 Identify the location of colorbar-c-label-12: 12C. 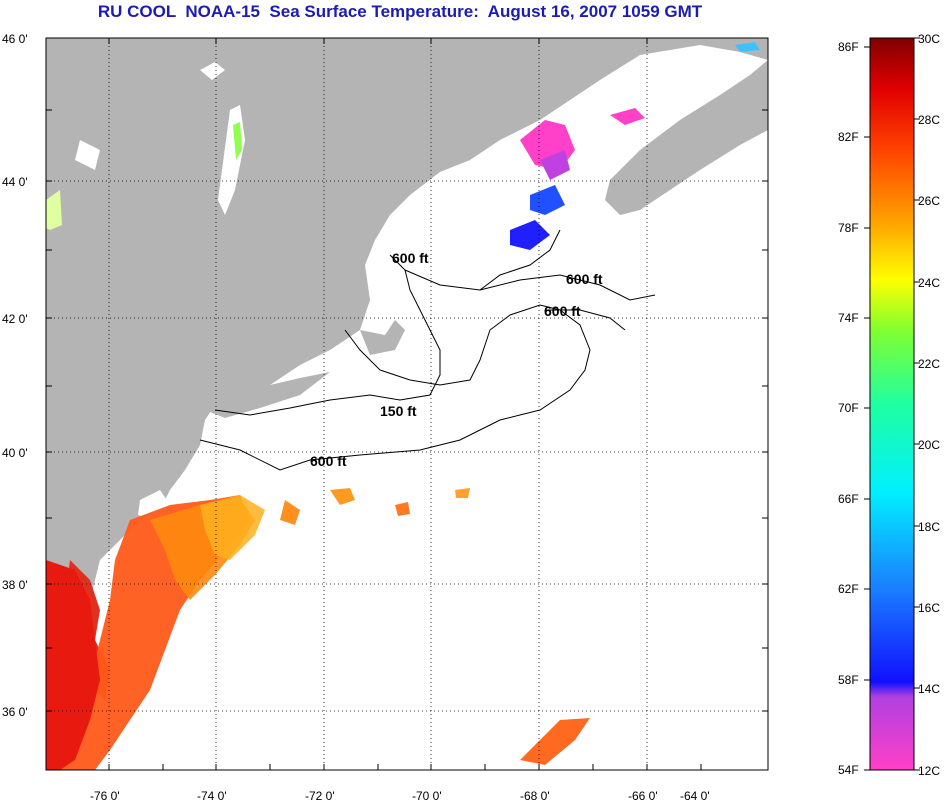
(929, 771).